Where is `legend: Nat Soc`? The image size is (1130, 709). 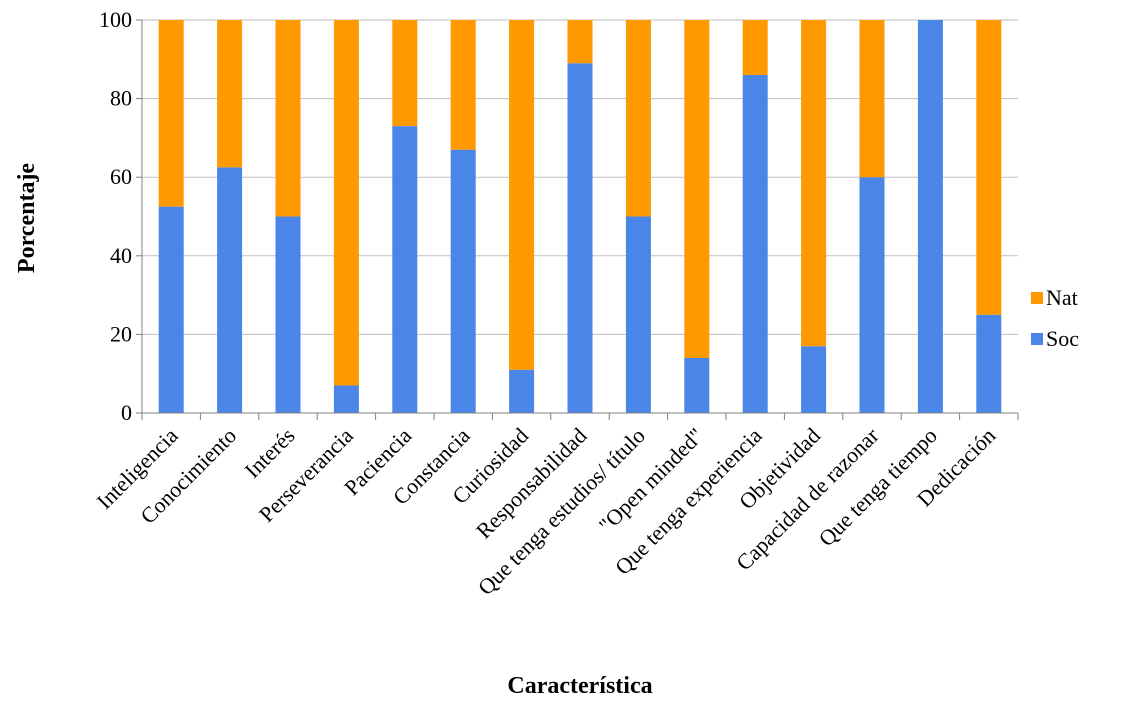 legend: Nat Soc is located at coordinates (1055, 318).